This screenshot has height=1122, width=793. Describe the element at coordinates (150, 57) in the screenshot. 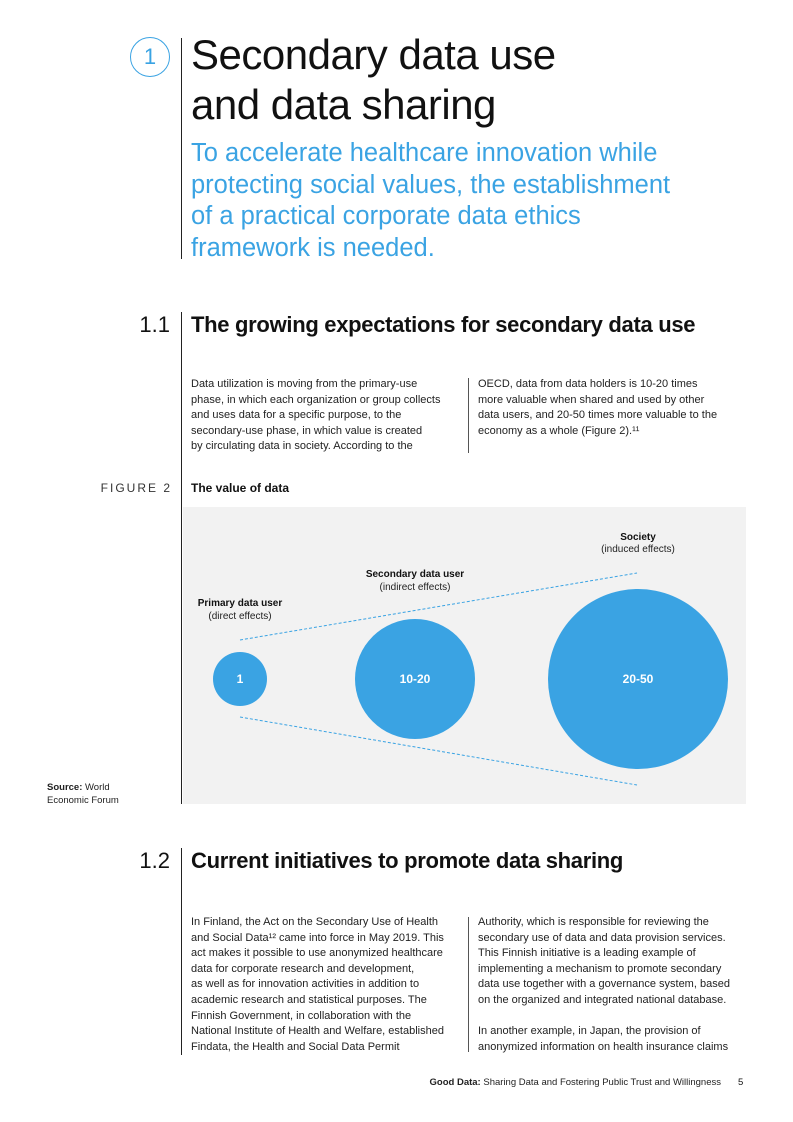

I see `chapter-number-badge: 1` at that location.